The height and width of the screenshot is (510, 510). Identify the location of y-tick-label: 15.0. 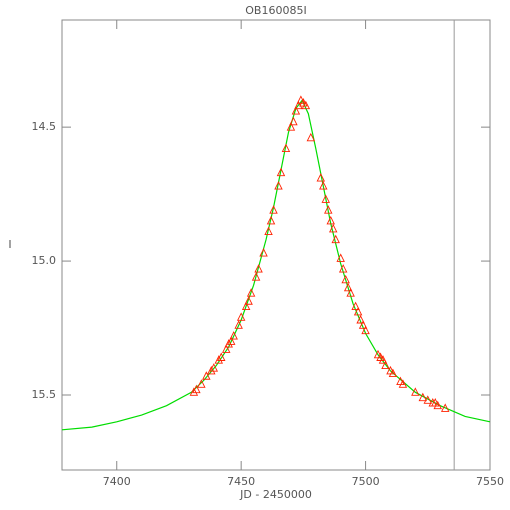
(44, 260).